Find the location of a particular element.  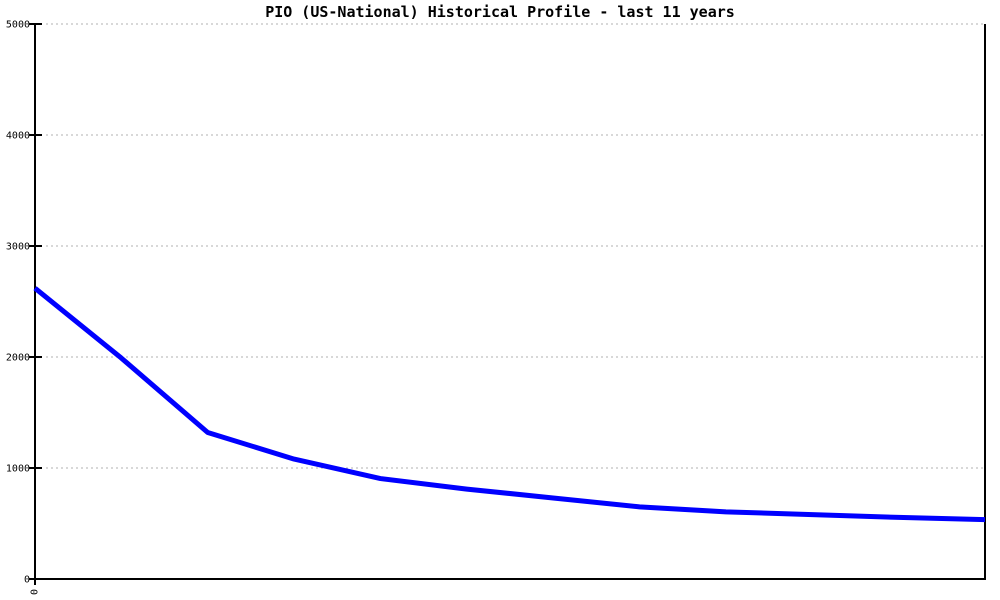

x-tick-label: 0 is located at coordinates (35, 592).